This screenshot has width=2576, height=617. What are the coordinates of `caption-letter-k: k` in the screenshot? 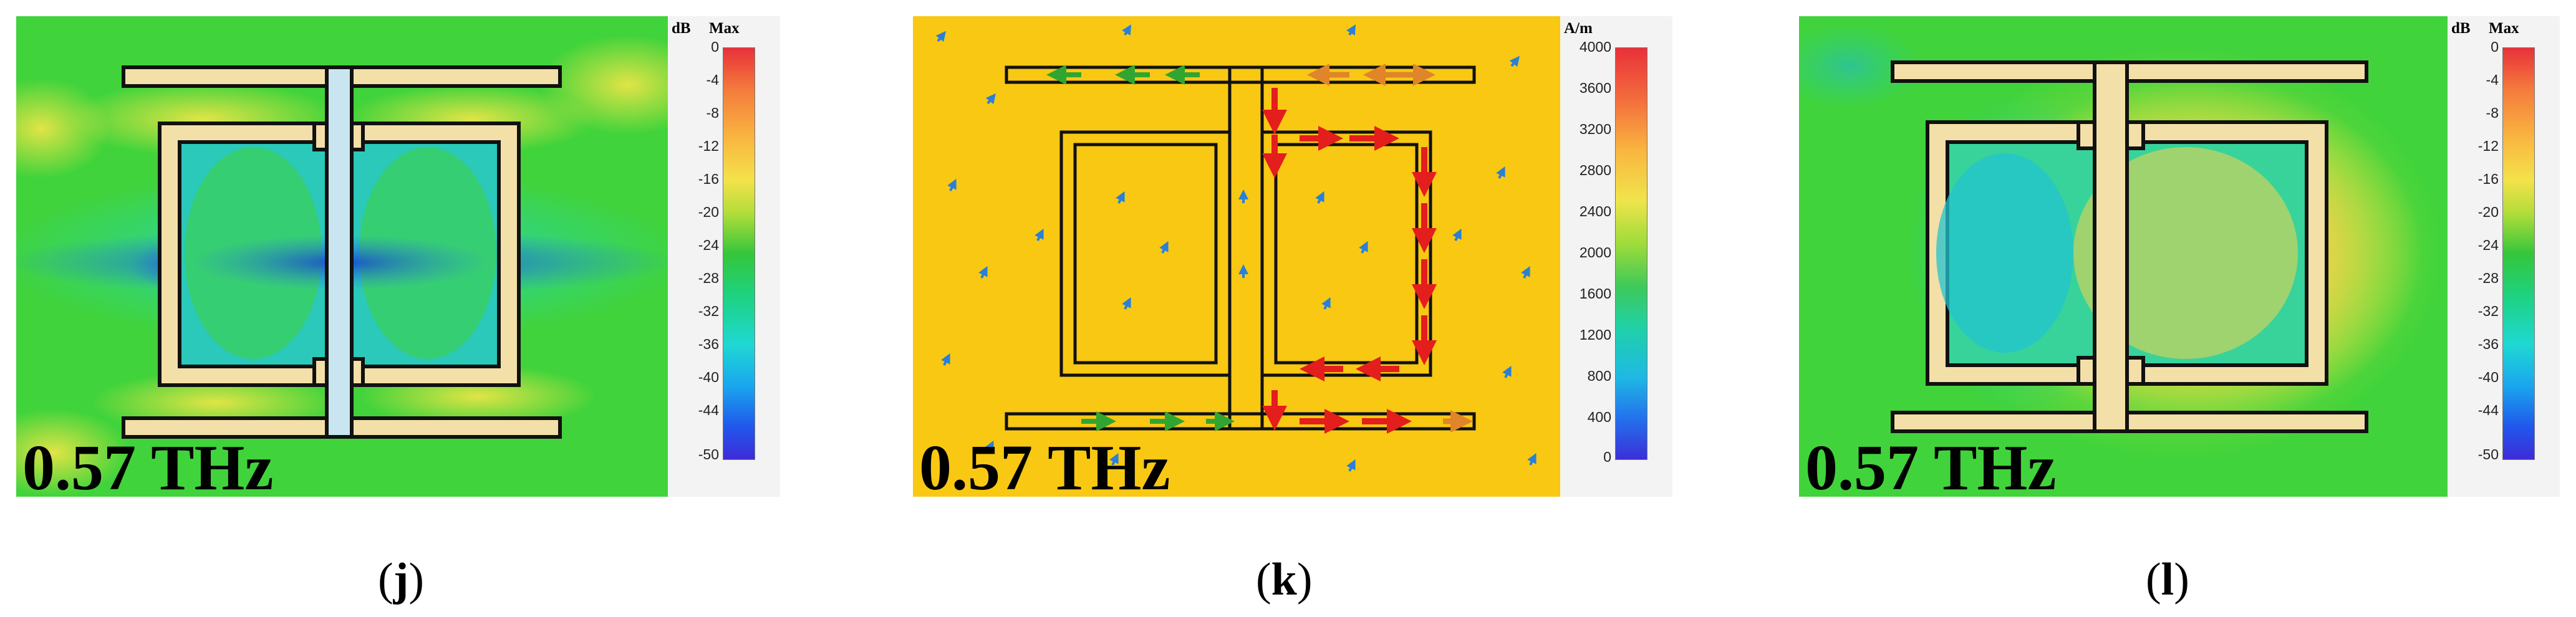 It's located at (1284, 579).